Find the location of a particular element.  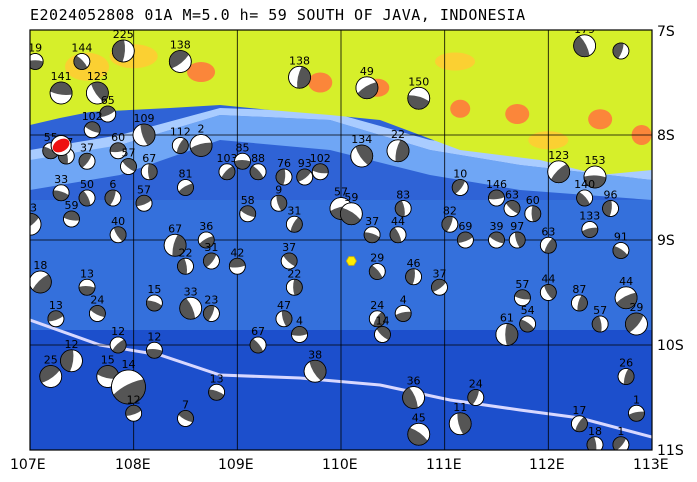

focal-mechanism: 153 is located at coordinates (595, 171).